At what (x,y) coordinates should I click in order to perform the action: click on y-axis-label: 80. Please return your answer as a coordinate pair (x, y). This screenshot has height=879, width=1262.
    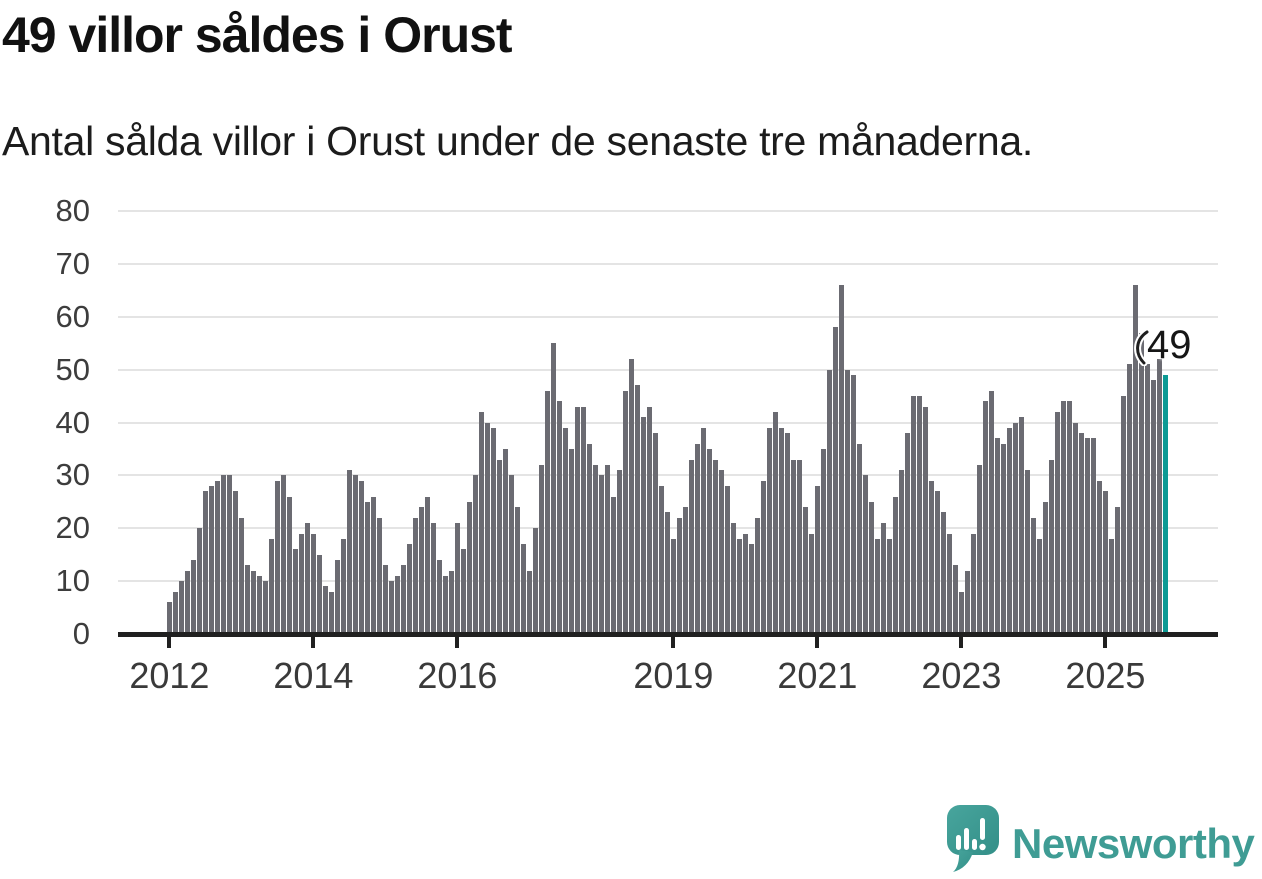
    Looking at the image, I should click on (72, 210).